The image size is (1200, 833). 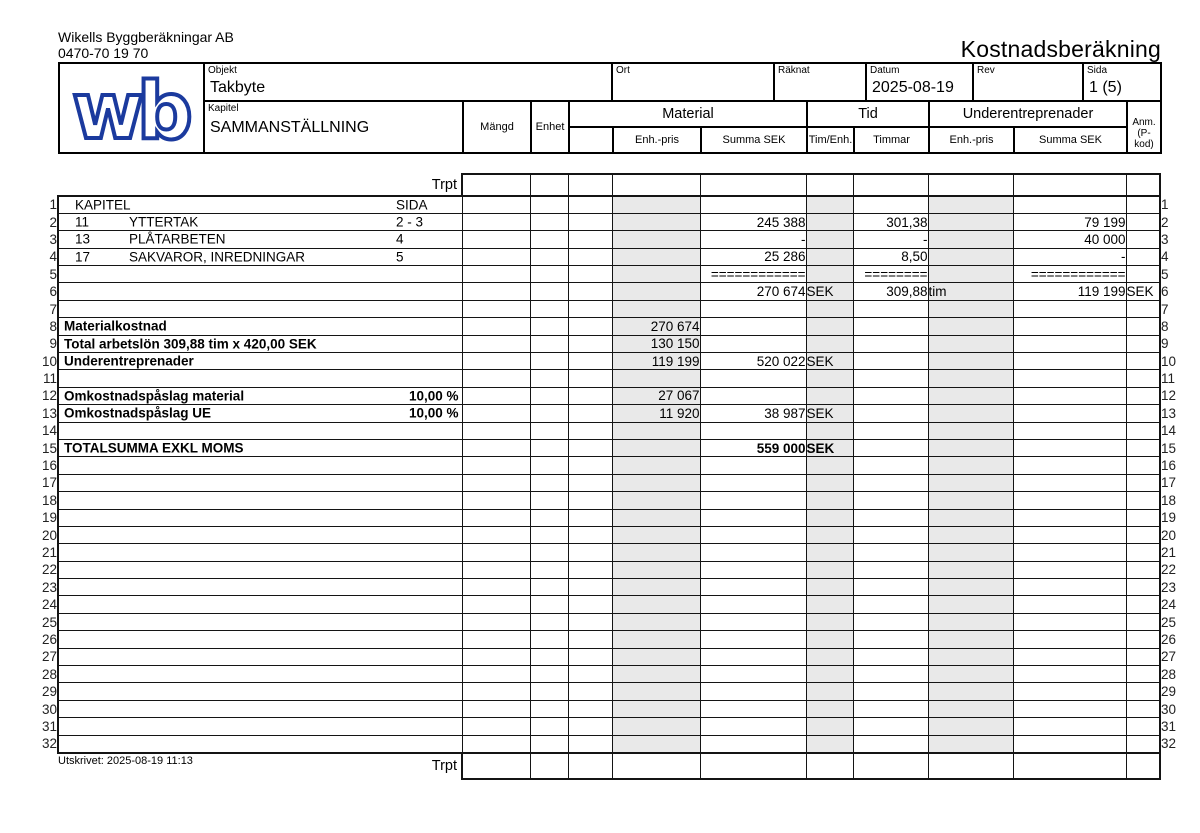 What do you see at coordinates (891, 140) in the screenshot?
I see `col-header-timmar: Timmar` at bounding box center [891, 140].